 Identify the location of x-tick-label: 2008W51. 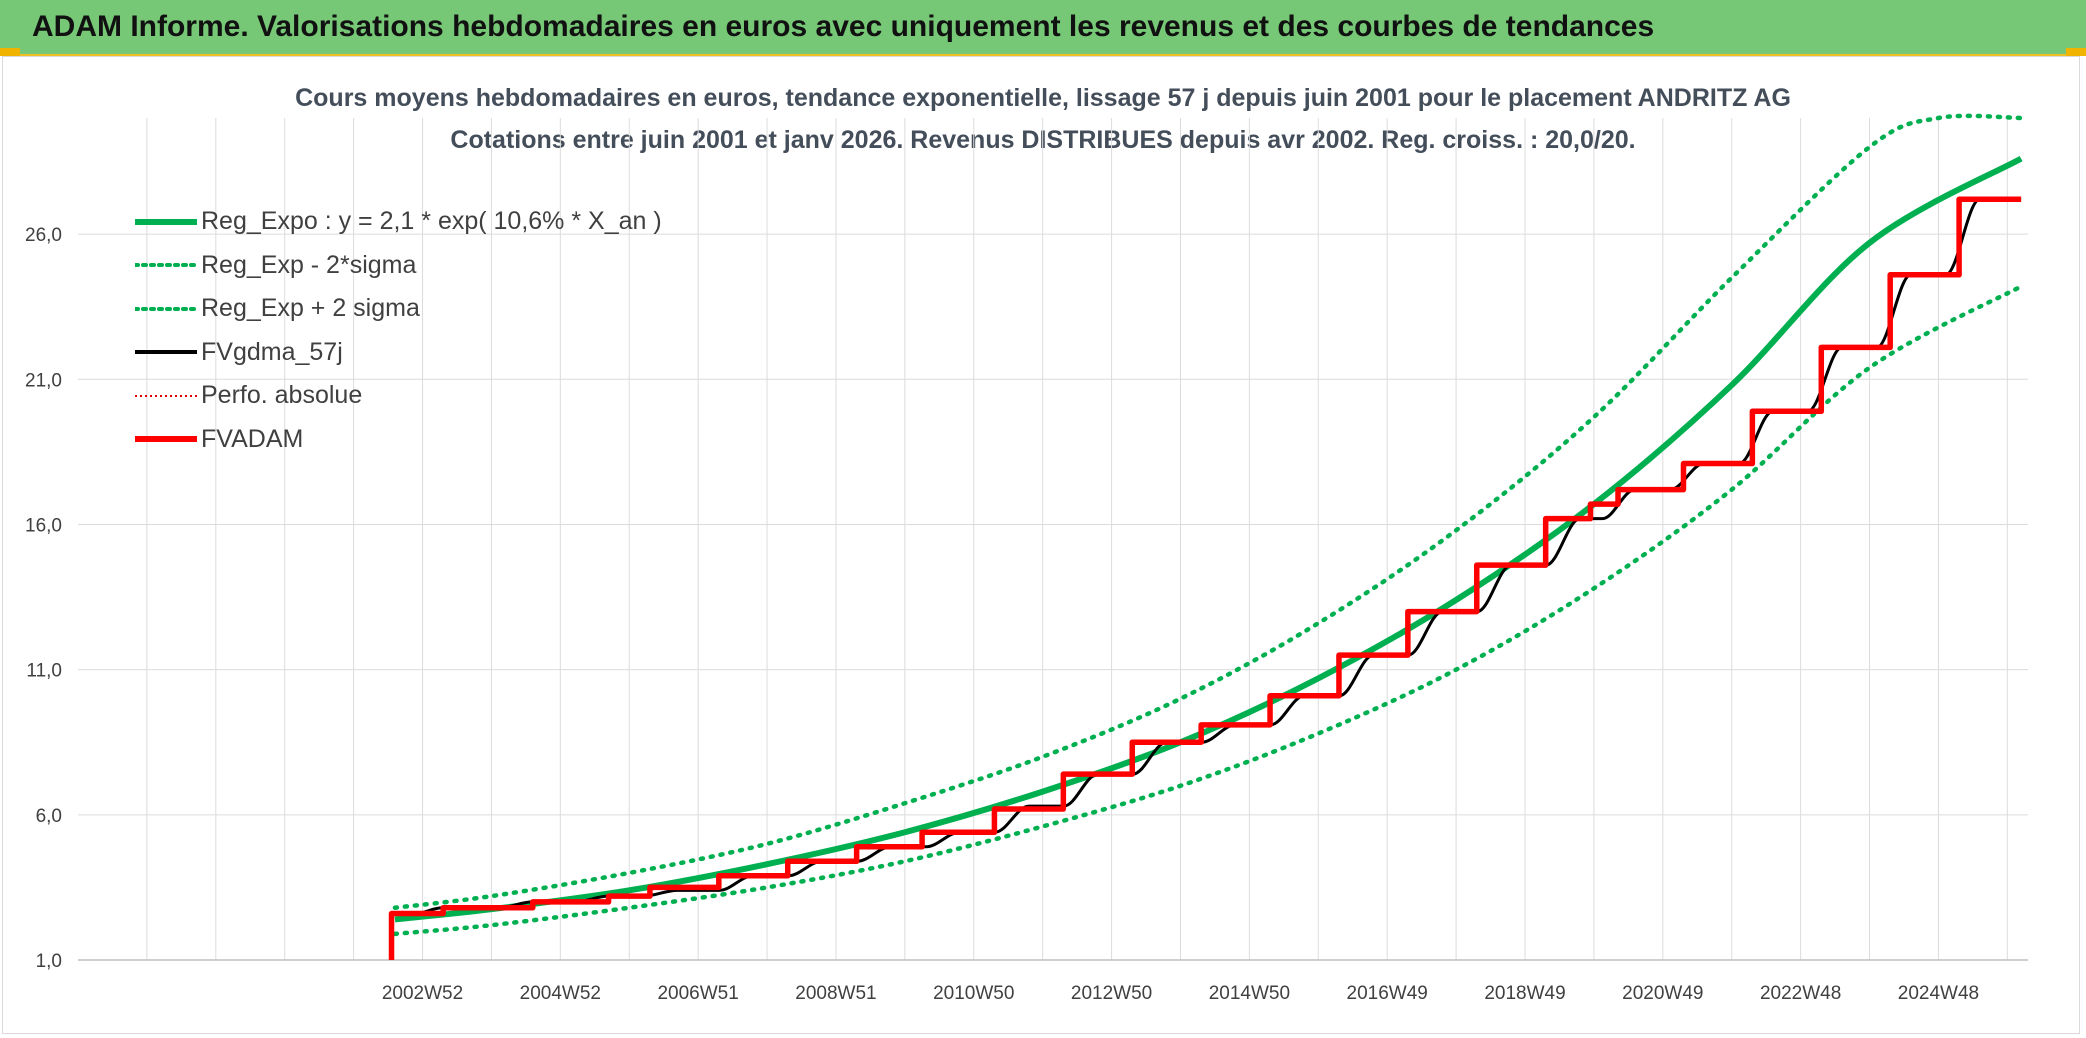
(835, 993).